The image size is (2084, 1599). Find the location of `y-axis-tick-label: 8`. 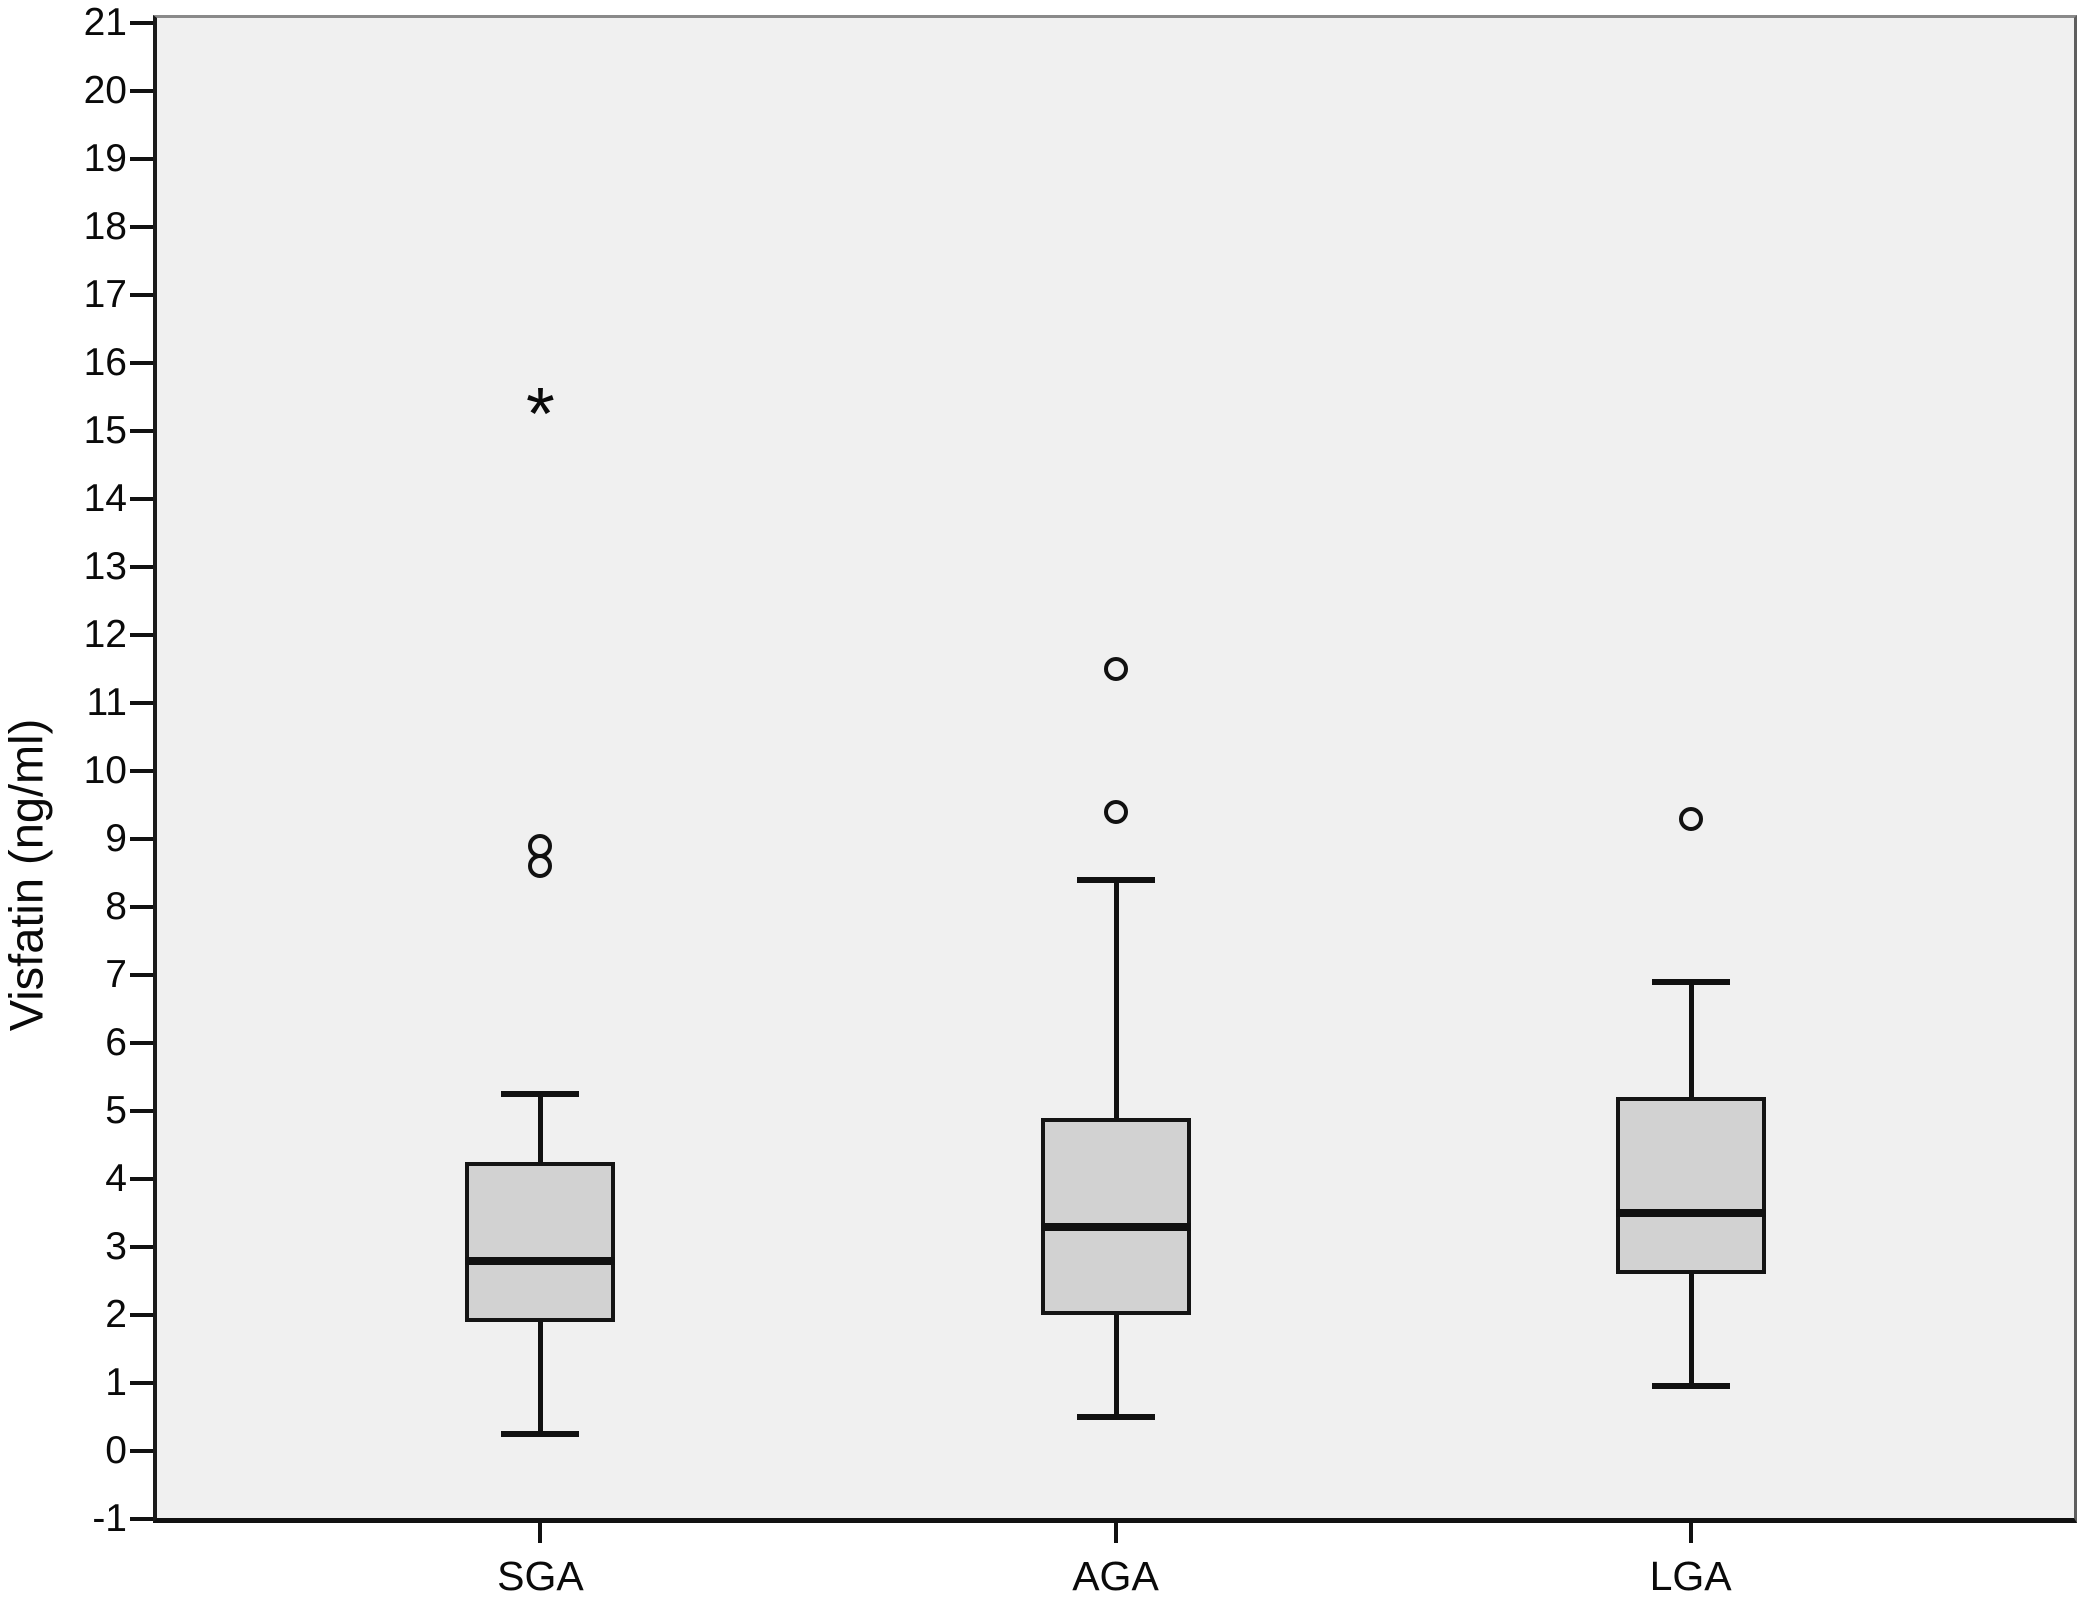

y-axis-tick-label: 8 is located at coordinates (116, 906).